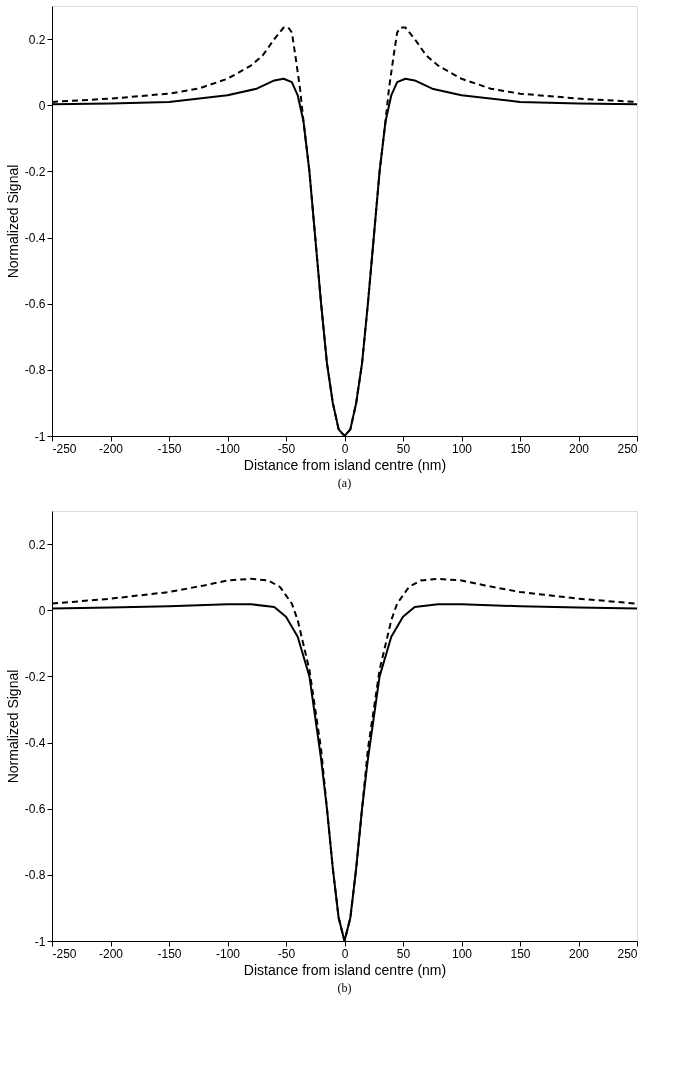  Describe the element at coordinates (344, 483) in the screenshot. I see `text: (a)` at that location.